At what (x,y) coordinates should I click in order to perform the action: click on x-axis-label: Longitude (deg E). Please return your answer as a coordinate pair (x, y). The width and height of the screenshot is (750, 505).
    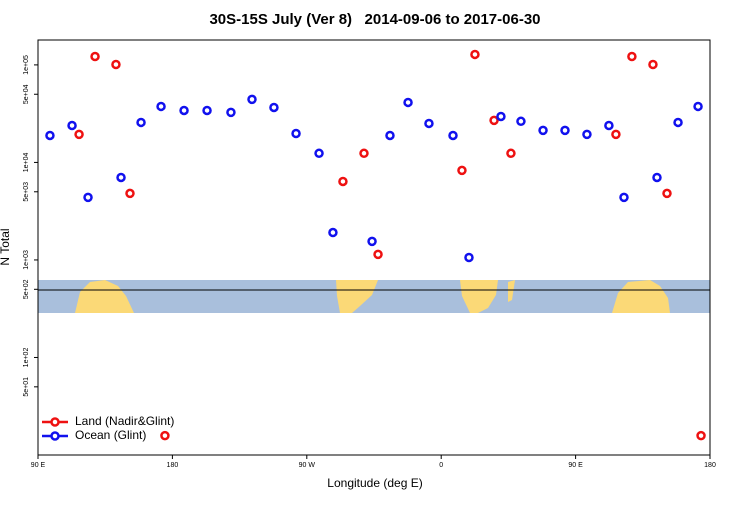
    Looking at the image, I should click on (374, 483).